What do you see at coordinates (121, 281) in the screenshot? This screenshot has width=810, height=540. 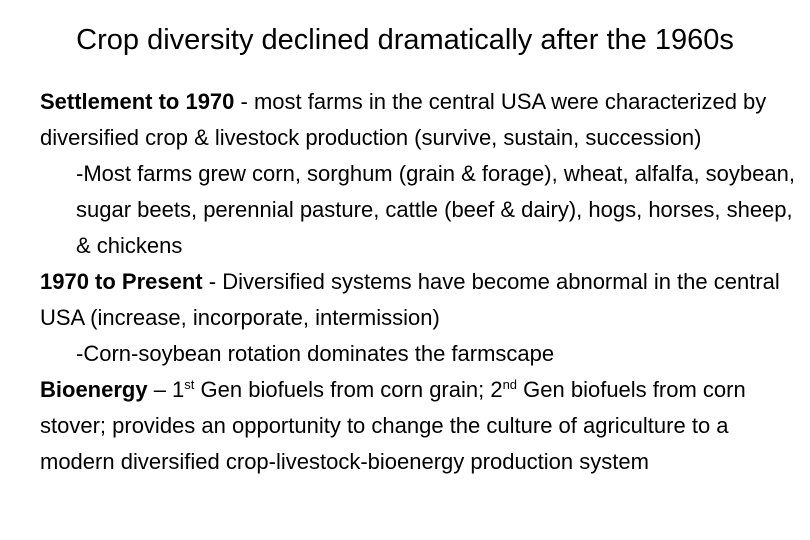 I see `present-heading: 1970 to Present` at bounding box center [121, 281].